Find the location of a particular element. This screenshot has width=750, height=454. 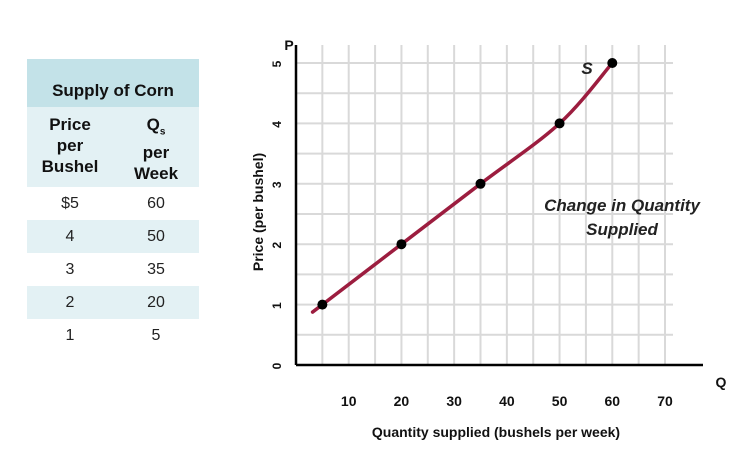

table-row: 4 50 is located at coordinates (113, 236).